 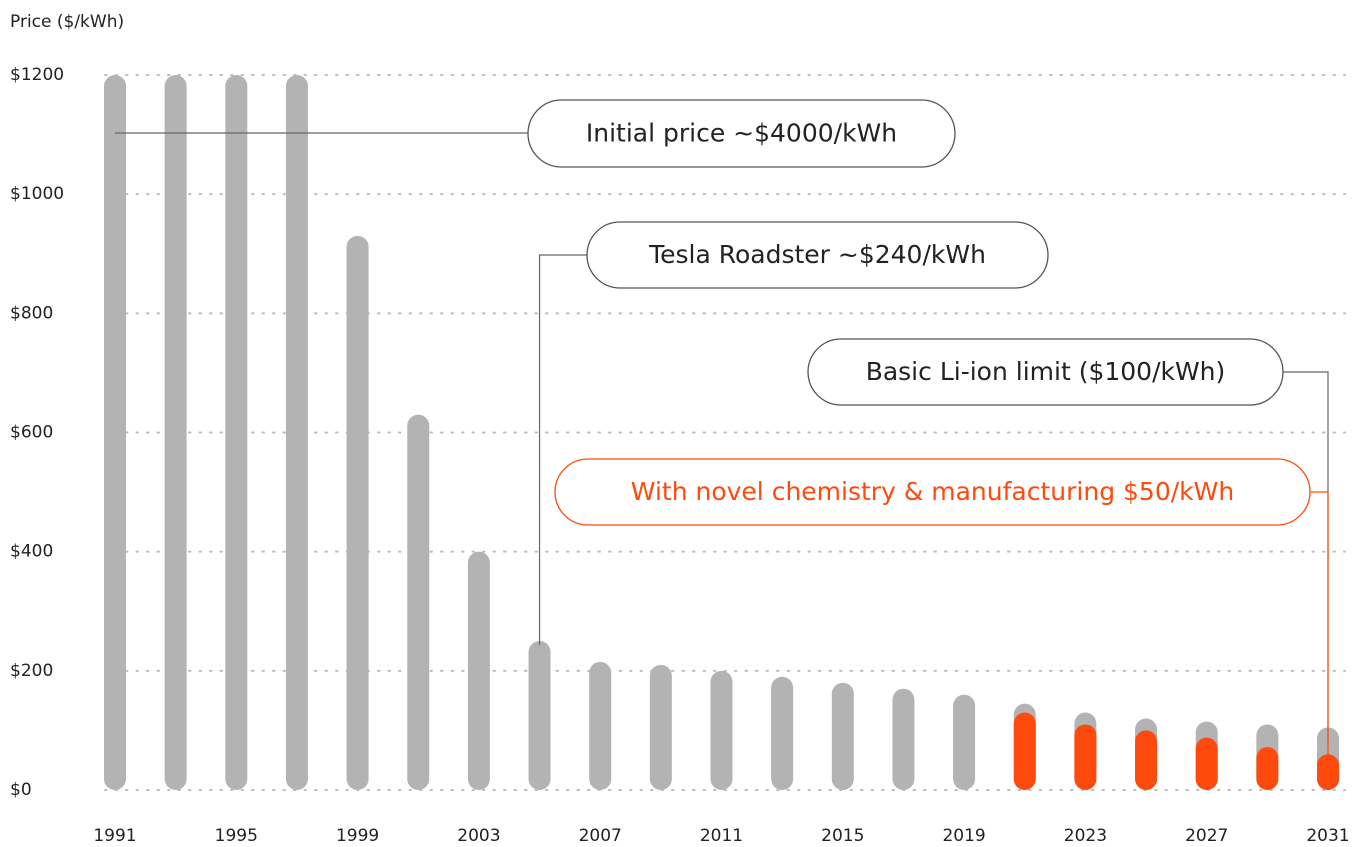 I want to click on x-tick-label: 1995, so click(x=236, y=836).